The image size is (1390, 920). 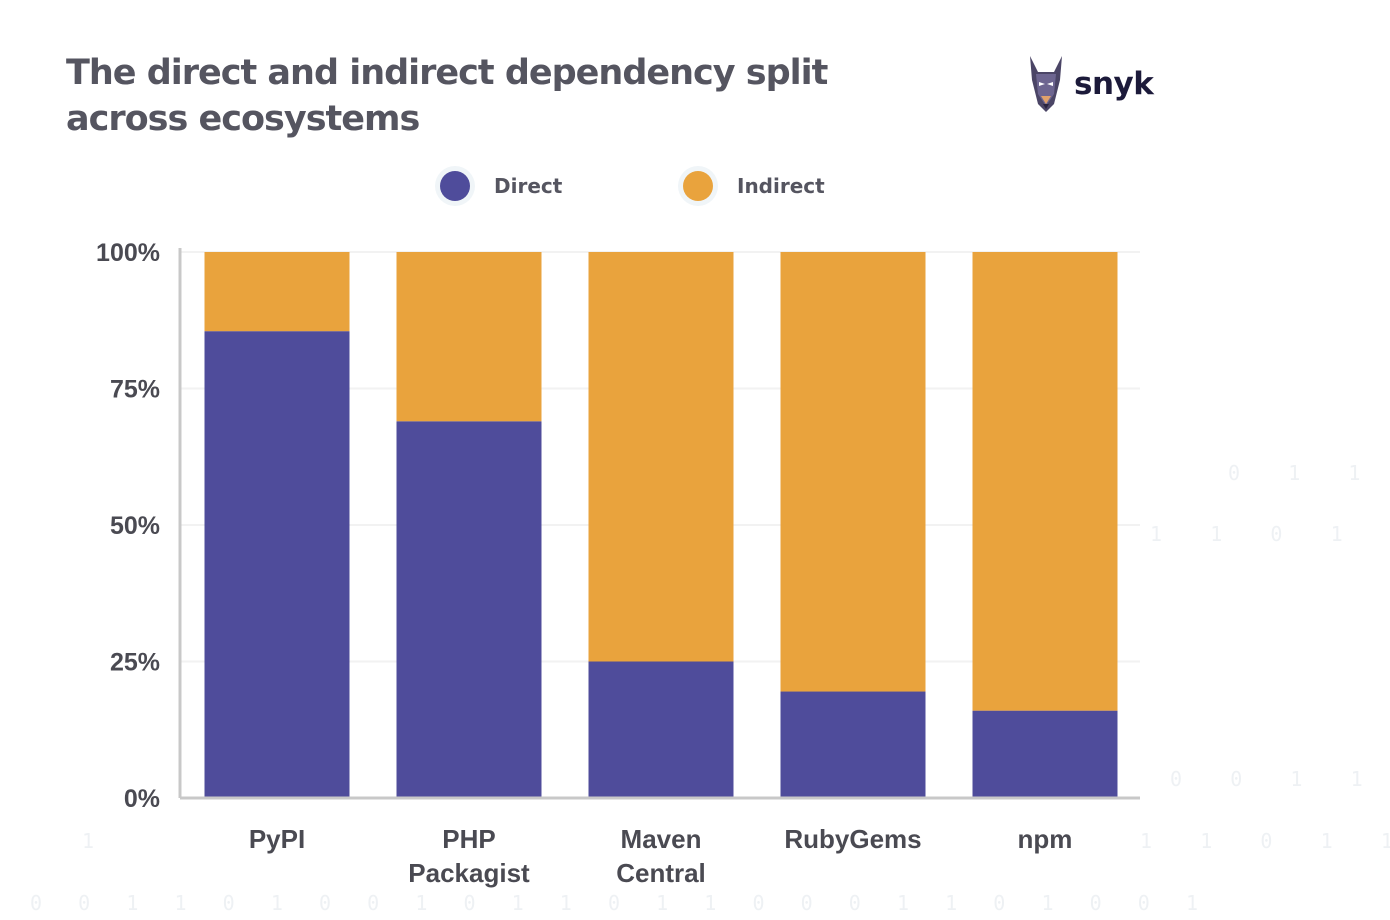 I want to click on svg-text: 1, so click(x=88, y=841).